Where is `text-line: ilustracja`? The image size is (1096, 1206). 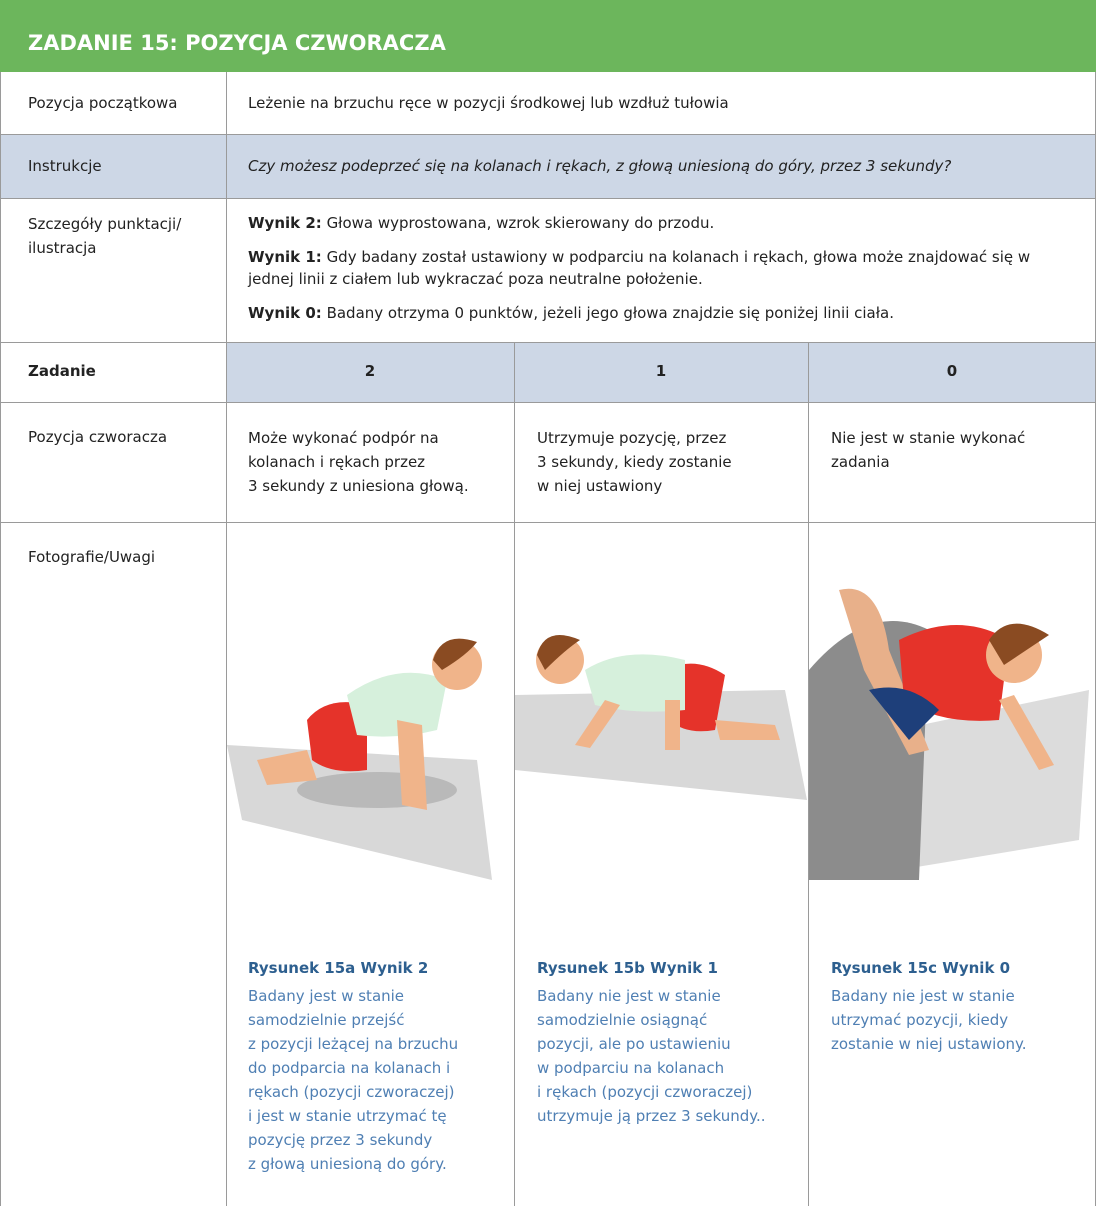
text-line: ilustracja is located at coordinates (62, 248).